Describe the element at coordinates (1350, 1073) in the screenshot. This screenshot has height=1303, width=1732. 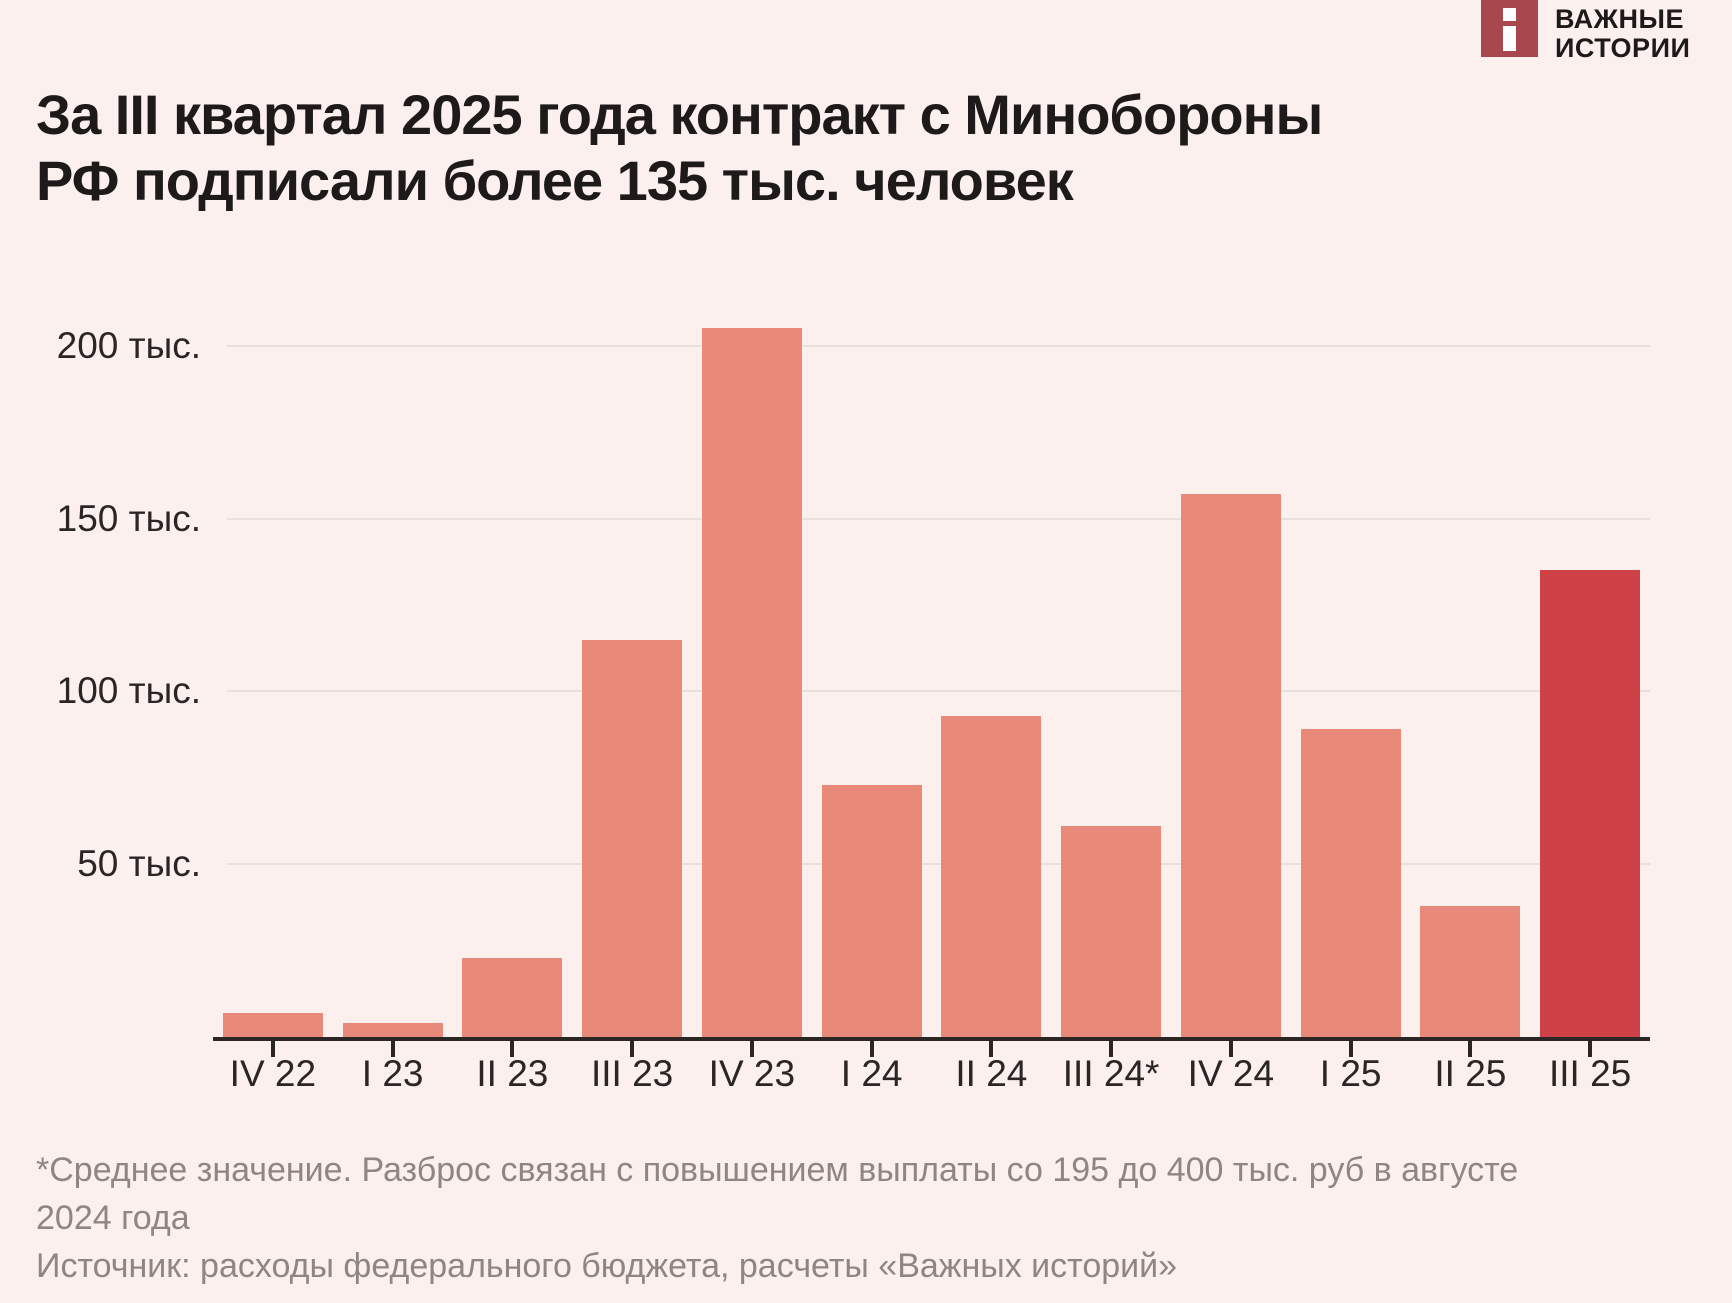
I see `x-tick-label: I 25` at that location.